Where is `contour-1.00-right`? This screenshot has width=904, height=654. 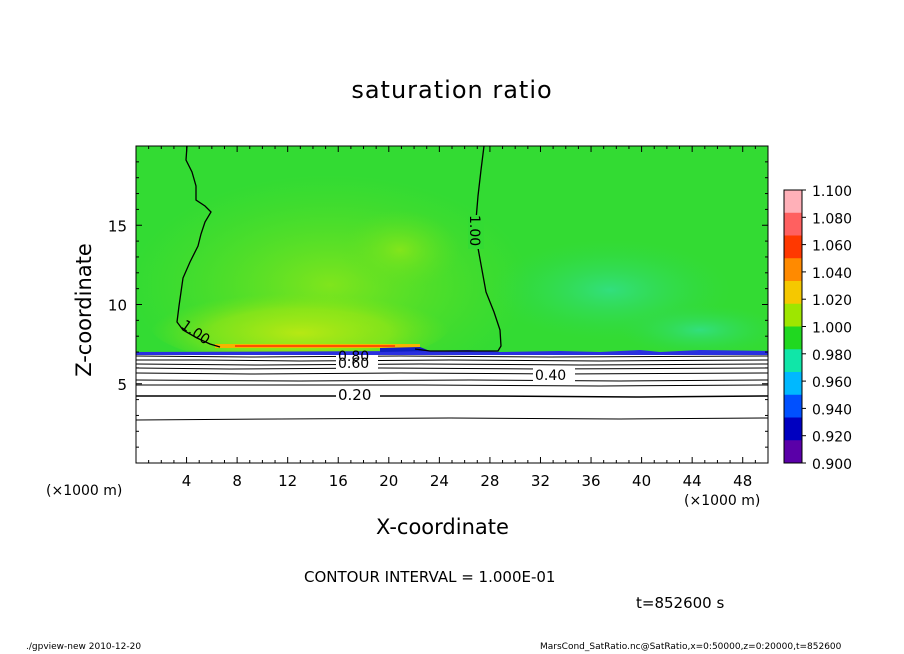 contour-1.00-right is located at coordinates (458, 249).